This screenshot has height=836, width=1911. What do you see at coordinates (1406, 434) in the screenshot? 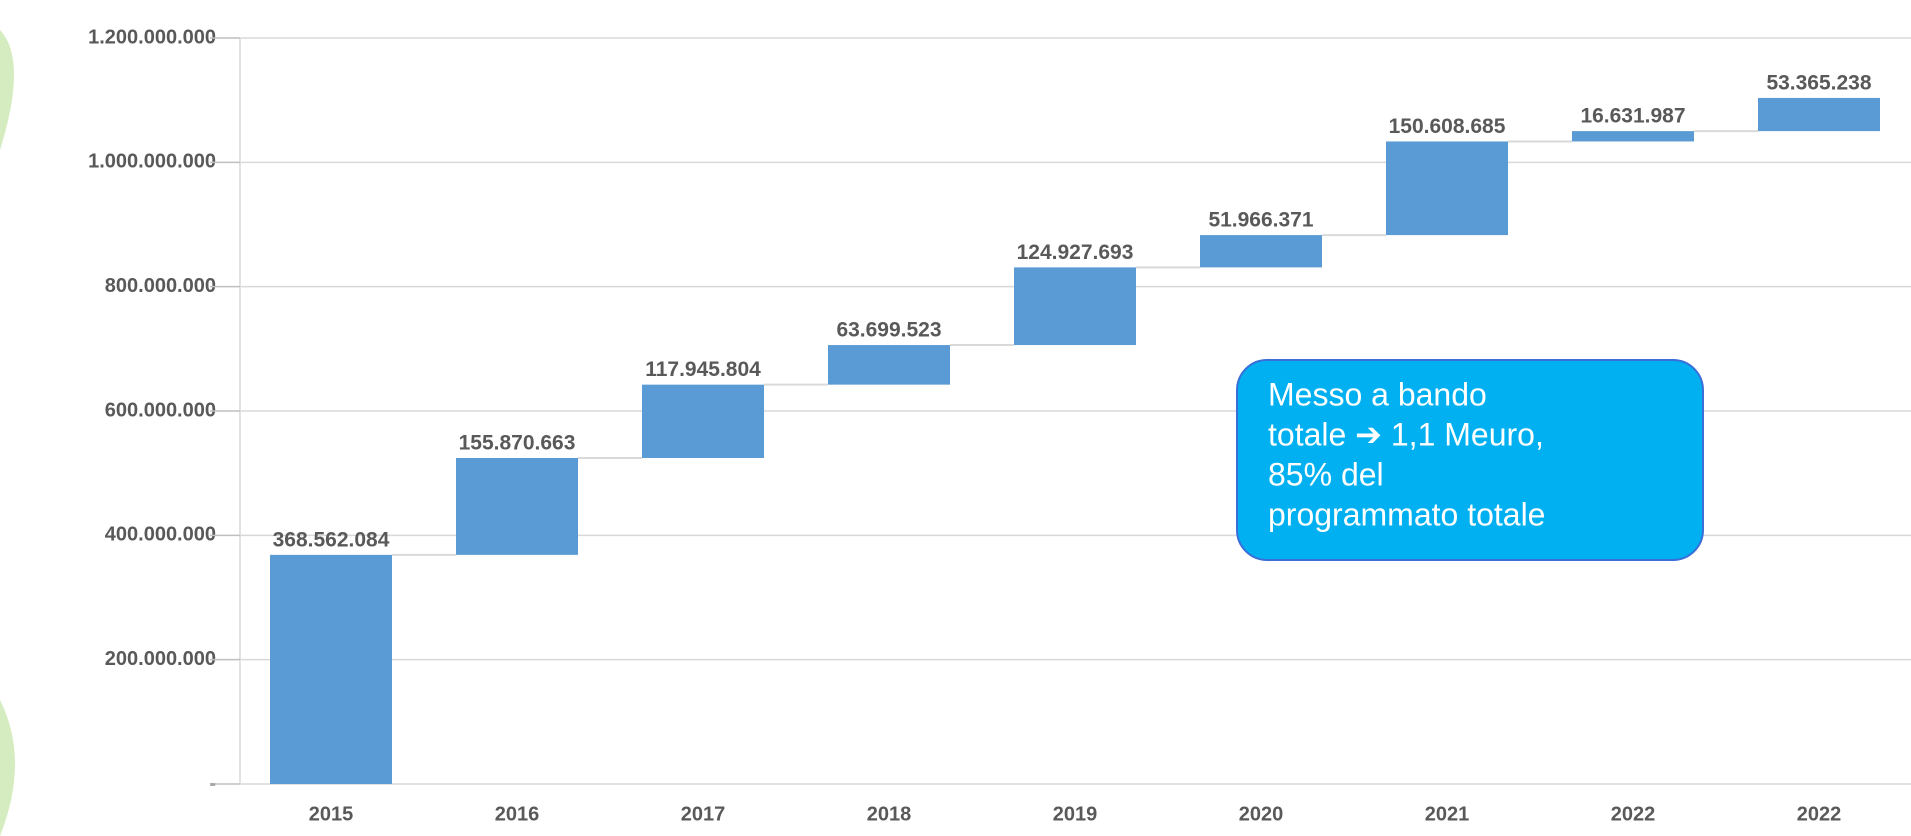
I see `annotation-text: totale ➔ 1,1 Meuro,` at bounding box center [1406, 434].